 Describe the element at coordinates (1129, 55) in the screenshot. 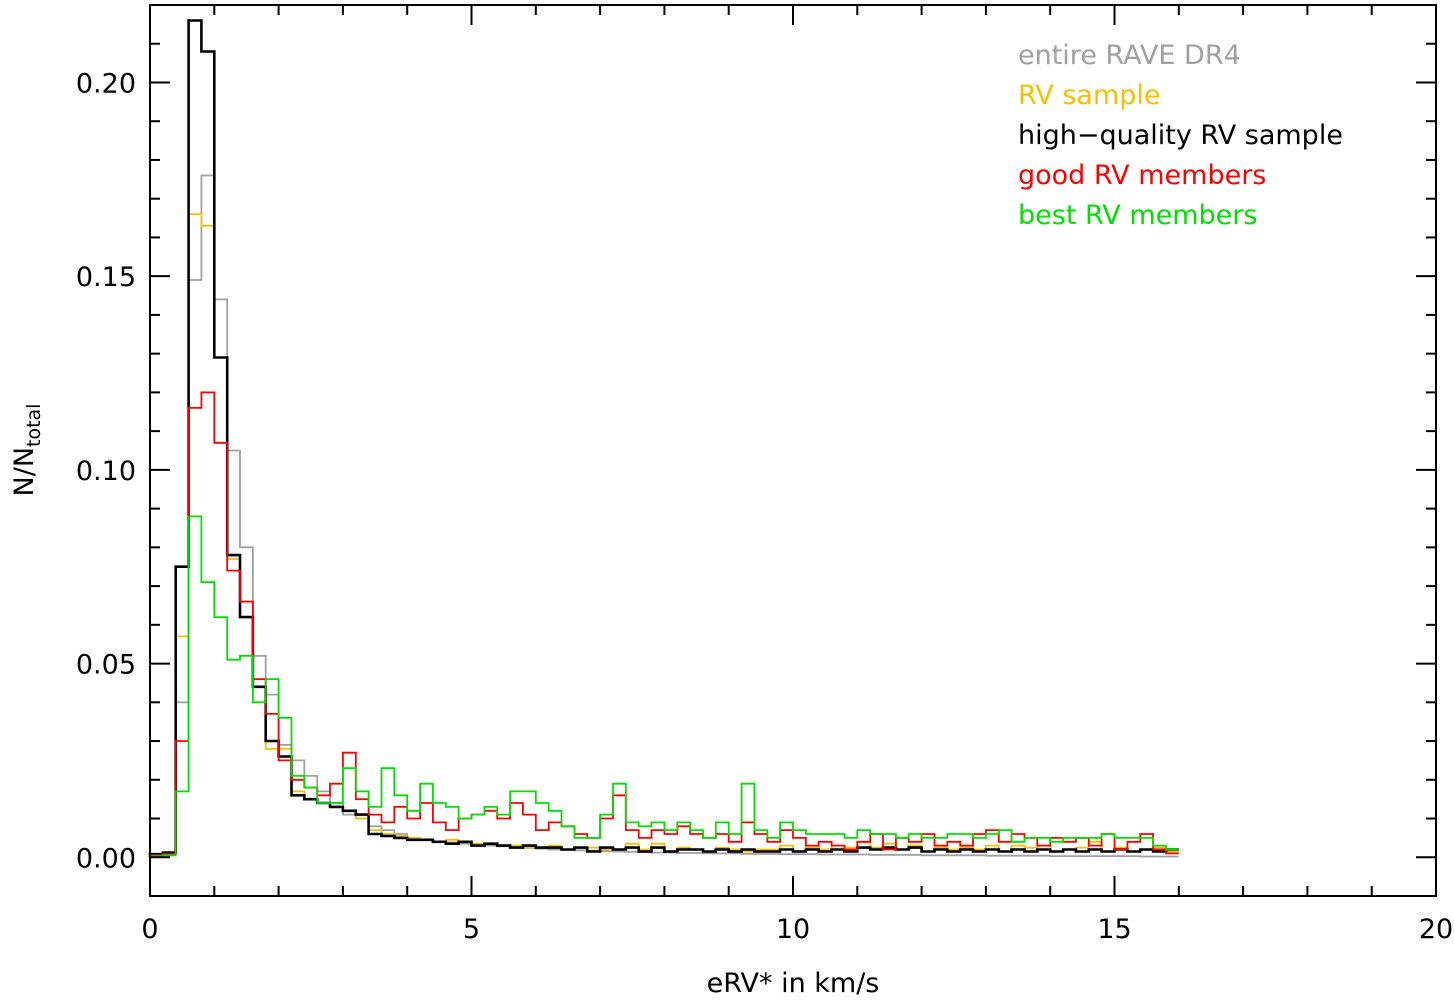

I see `legend-entry-0: entire RAVE DR4` at that location.